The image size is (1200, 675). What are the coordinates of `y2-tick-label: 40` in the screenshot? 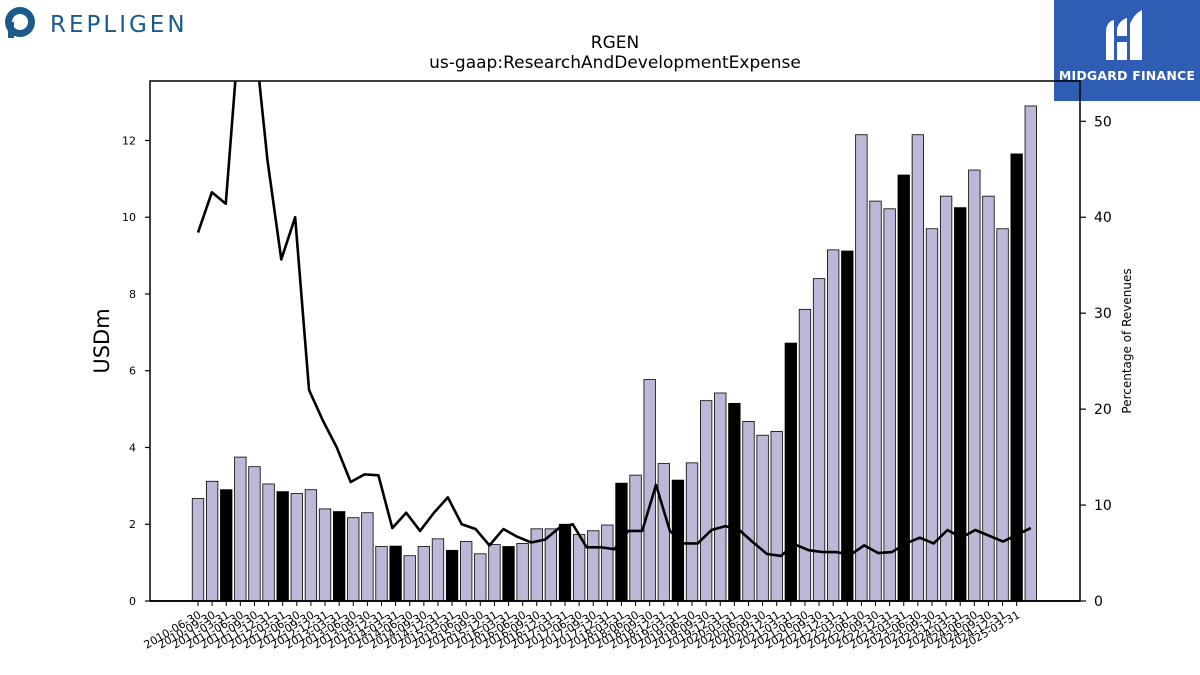 It's located at (1103, 218).